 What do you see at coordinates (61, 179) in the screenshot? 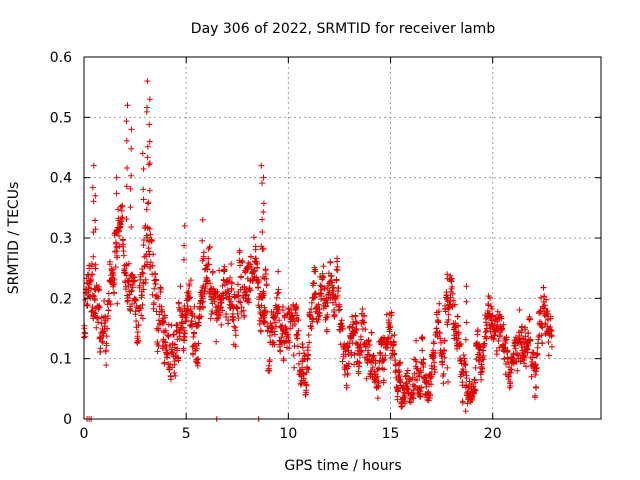
I see `y-tick-label: 0.4` at bounding box center [61, 179].